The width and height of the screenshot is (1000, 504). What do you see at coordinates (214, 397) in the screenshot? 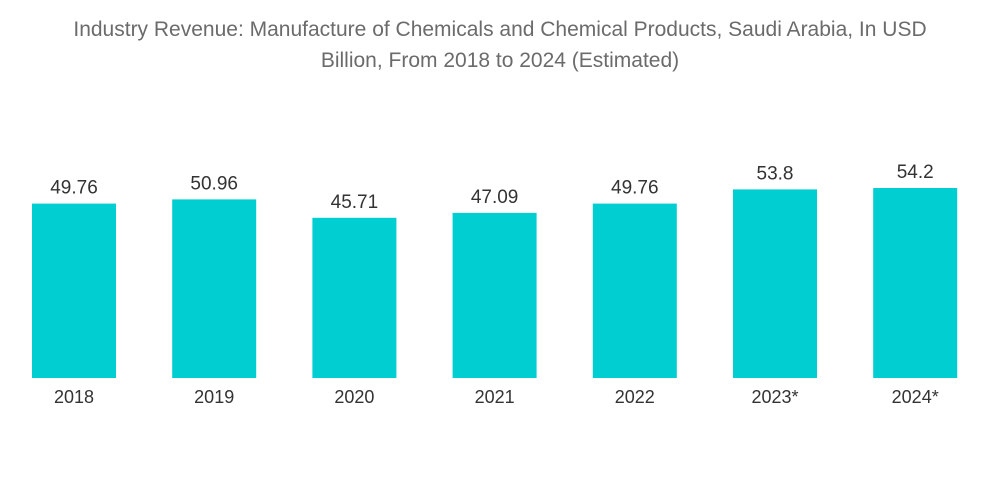
I see `x-tick-label: 2019` at bounding box center [214, 397].